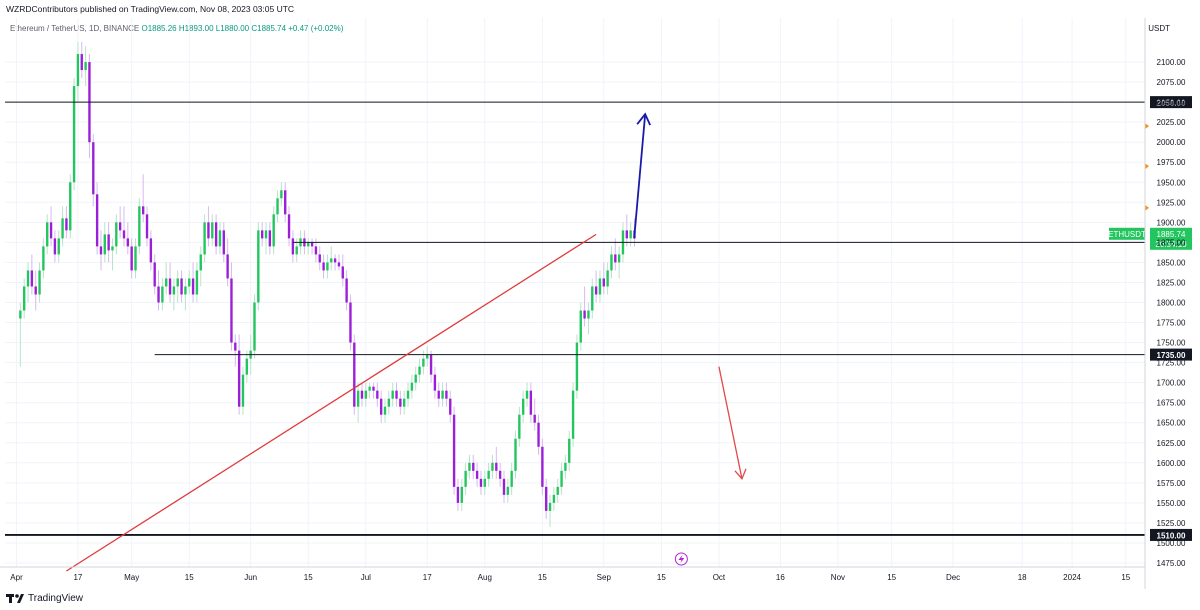 Image resolution: width=1200 pixels, height=610 pixels. I want to click on last-price-label: 1885.74, so click(1171, 234).